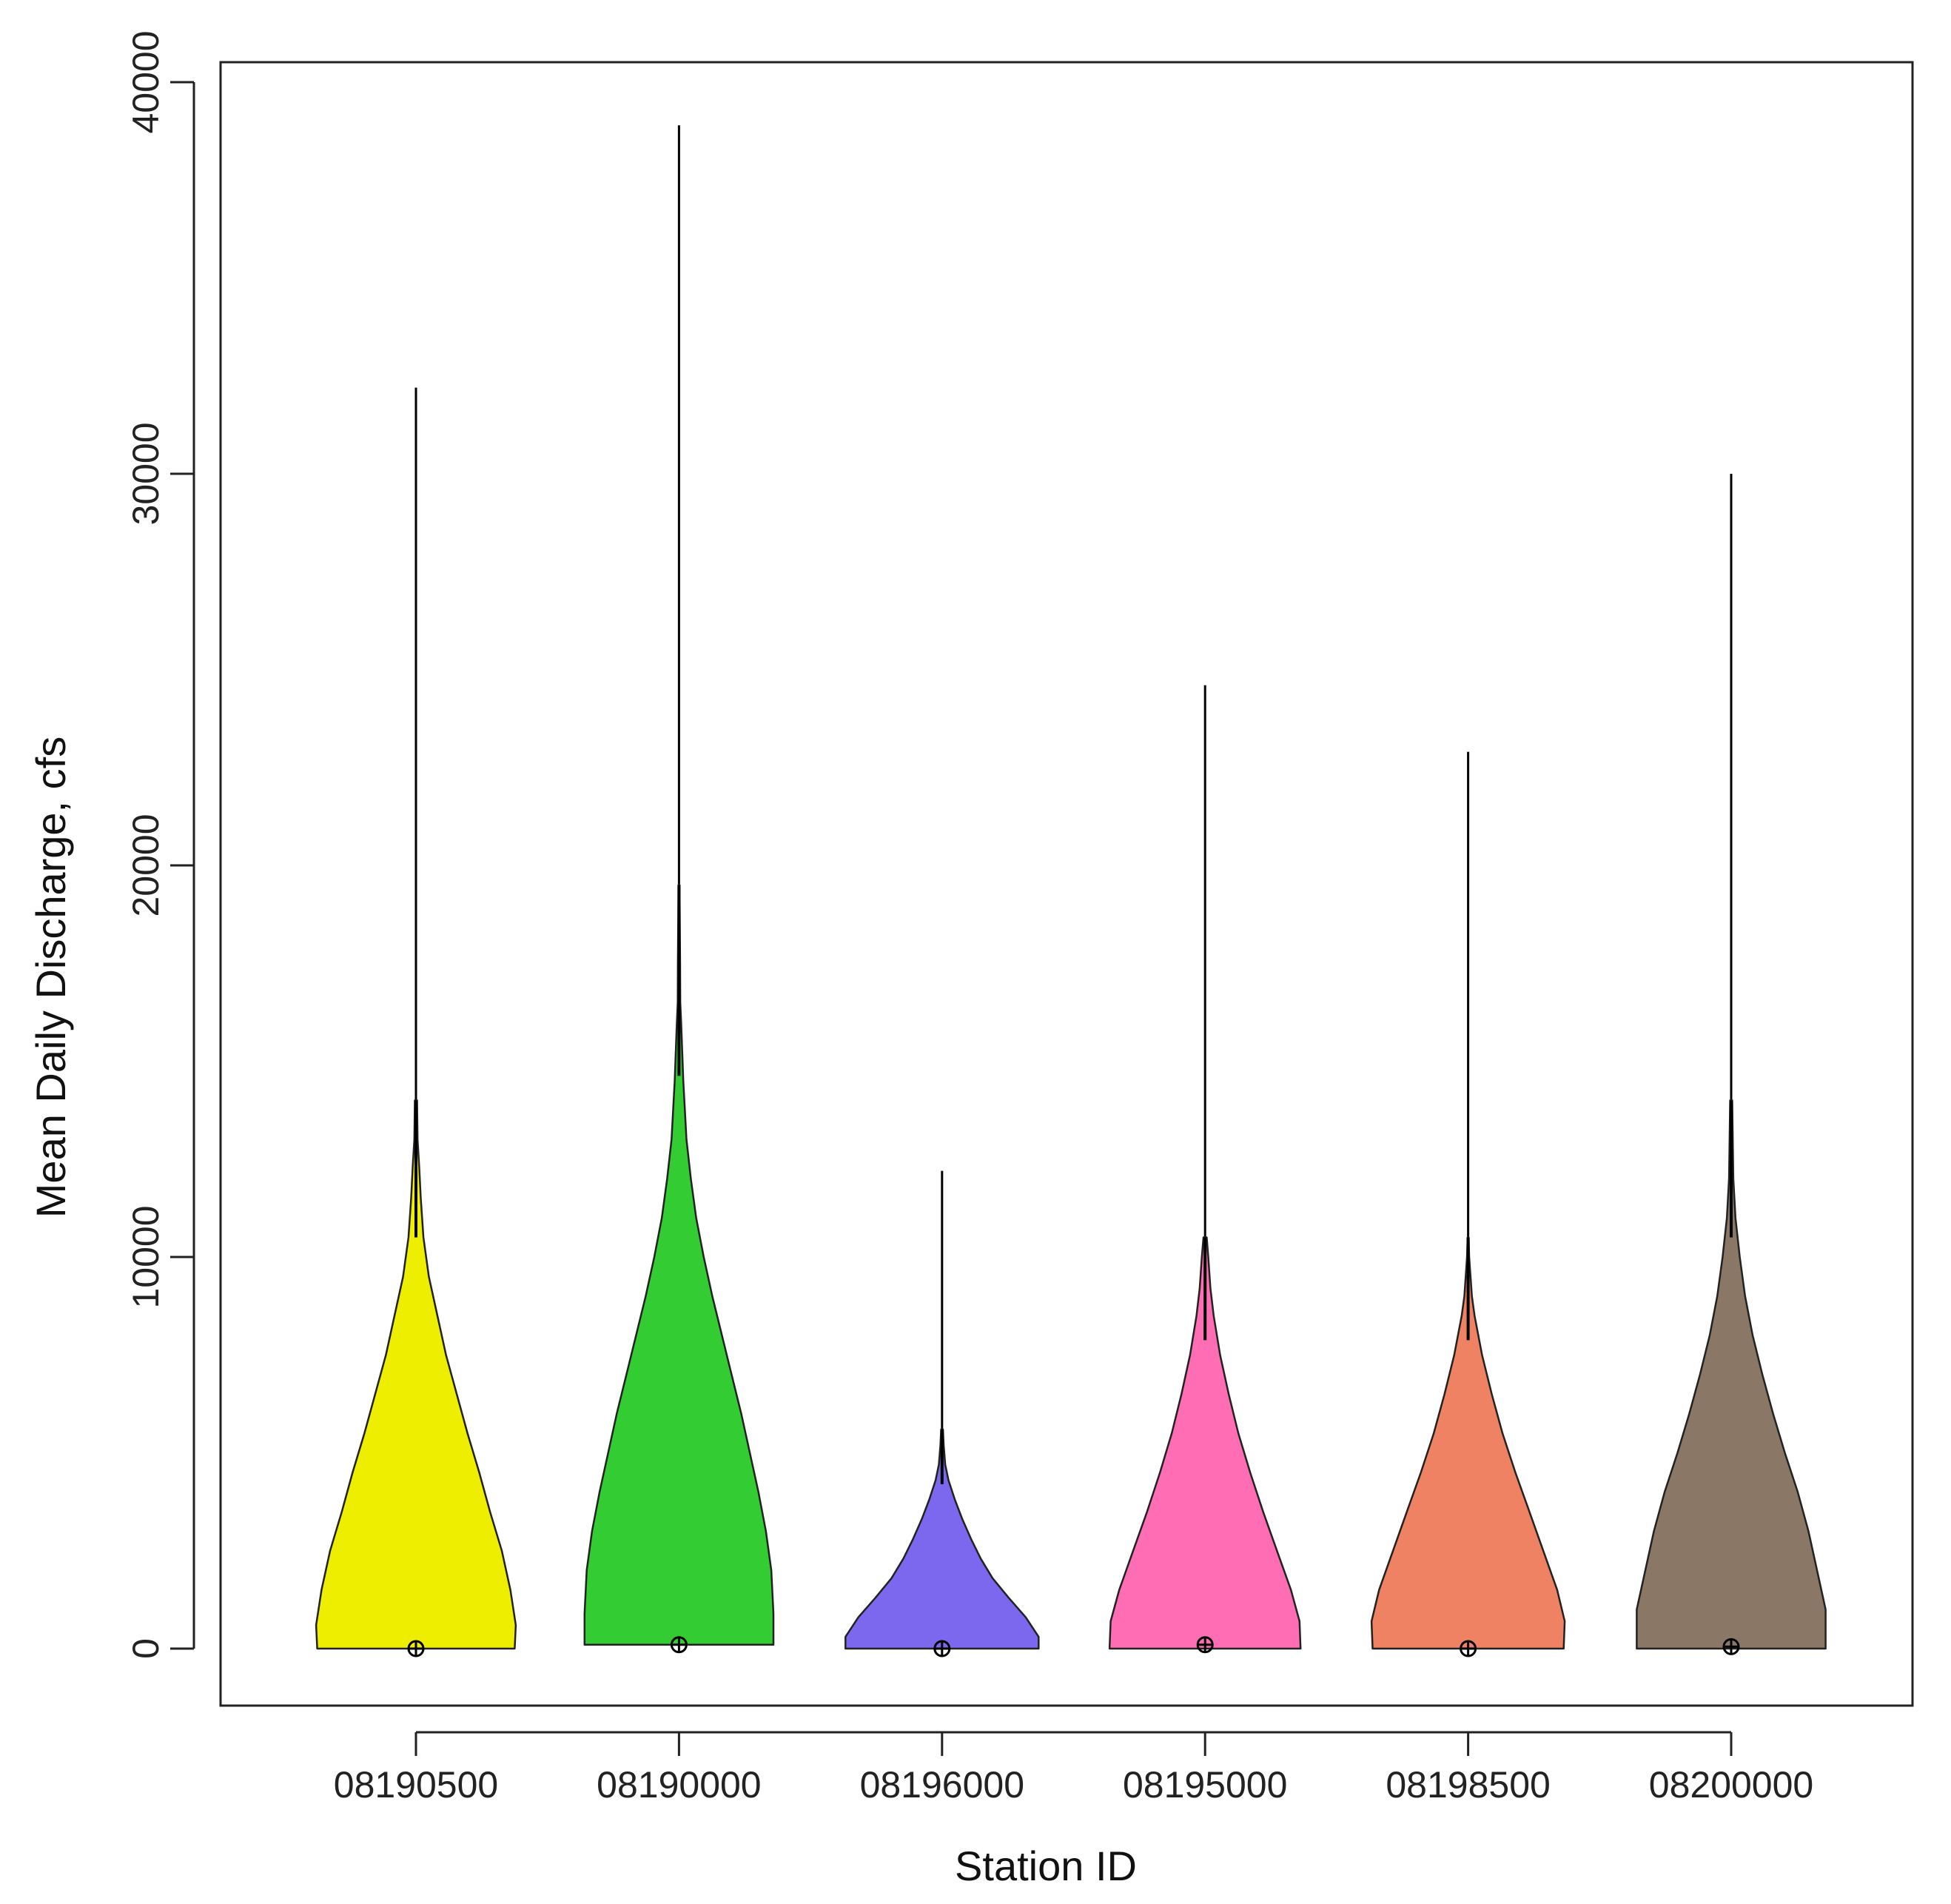  I want to click on y-tick-label: 30000, so click(146, 473).